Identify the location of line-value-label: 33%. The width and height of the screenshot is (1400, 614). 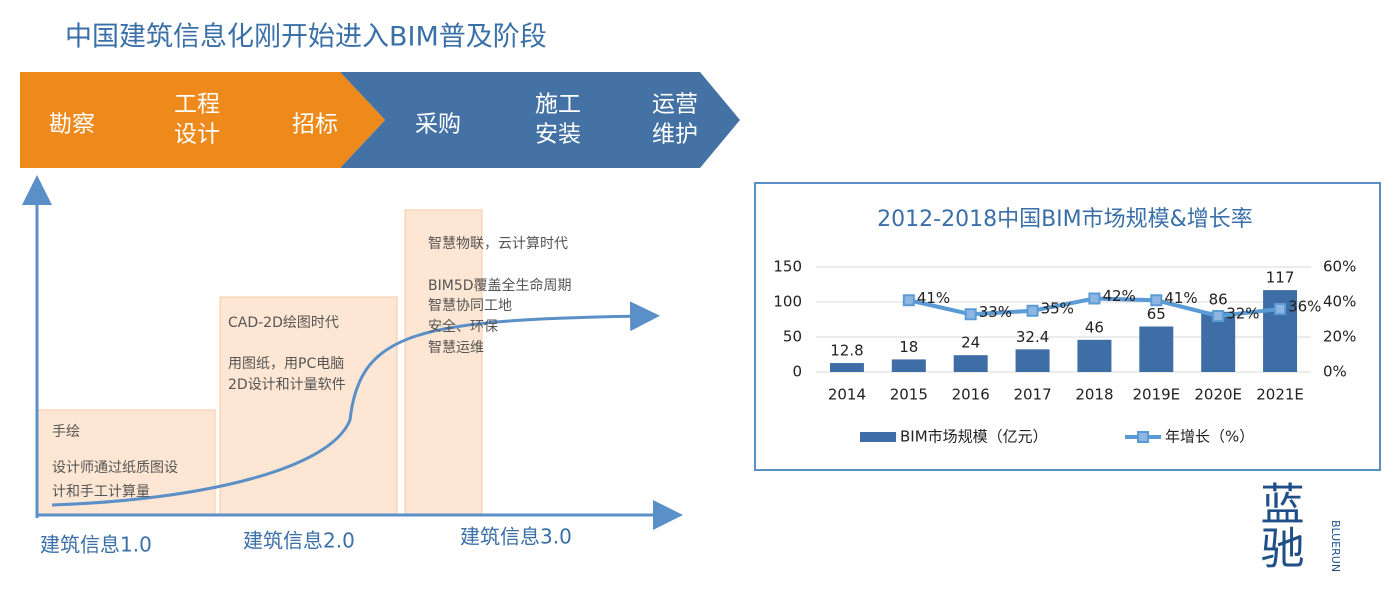
(995, 312).